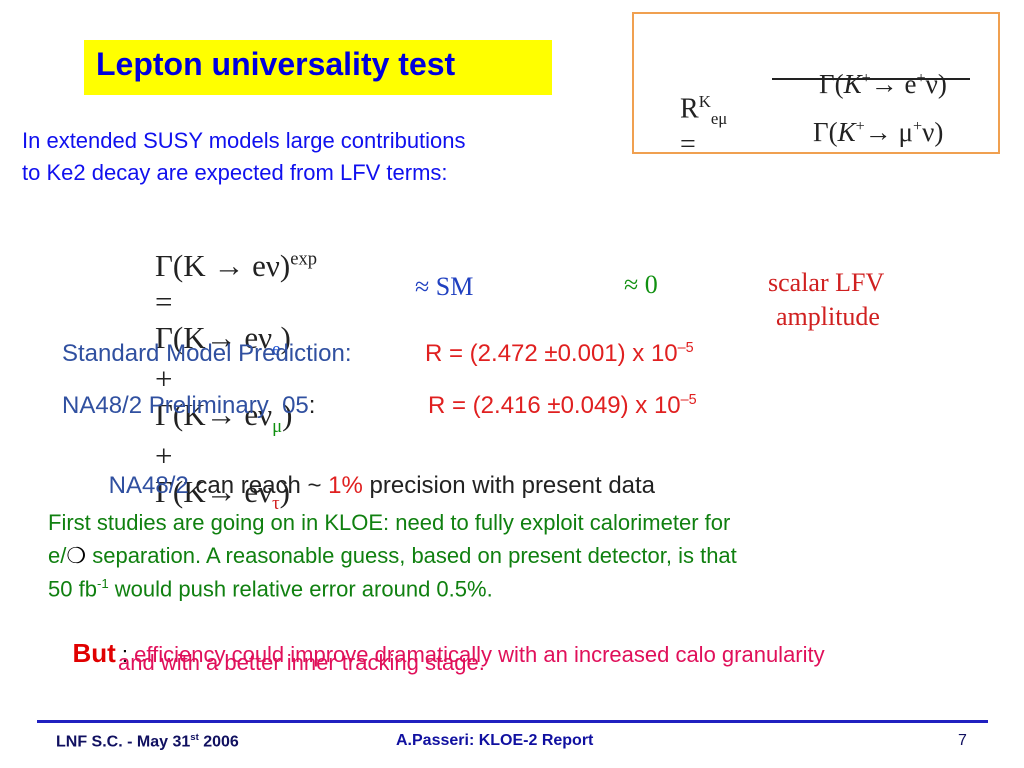 This screenshot has height=768, width=1024. What do you see at coordinates (641, 284) in the screenshot?
I see `note-zero: ≈ 0` at bounding box center [641, 284].